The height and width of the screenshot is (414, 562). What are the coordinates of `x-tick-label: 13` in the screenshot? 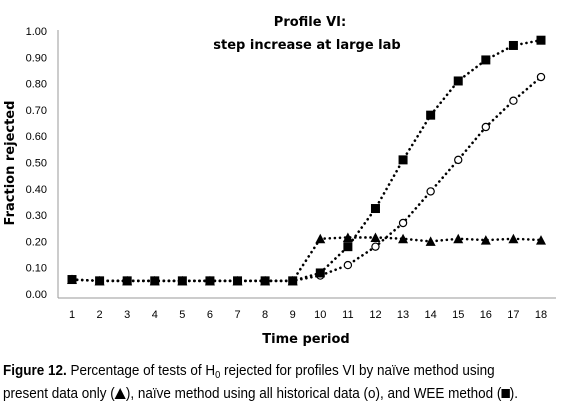 It's located at (403, 315).